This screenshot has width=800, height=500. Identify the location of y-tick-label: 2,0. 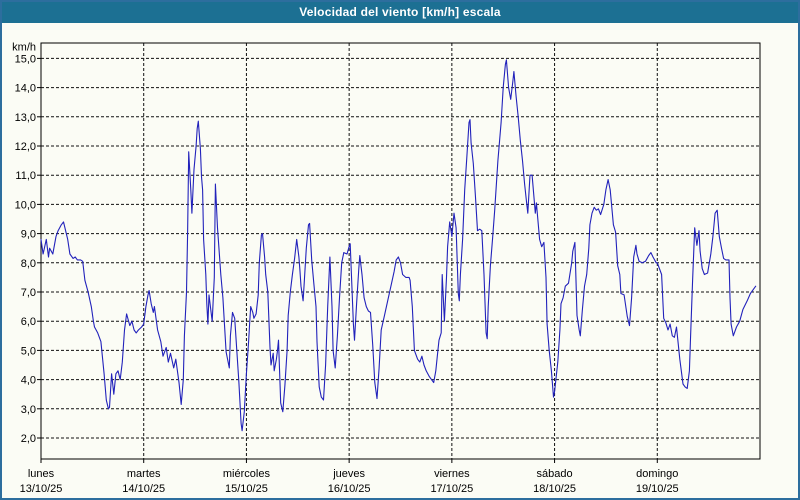
(28, 439).